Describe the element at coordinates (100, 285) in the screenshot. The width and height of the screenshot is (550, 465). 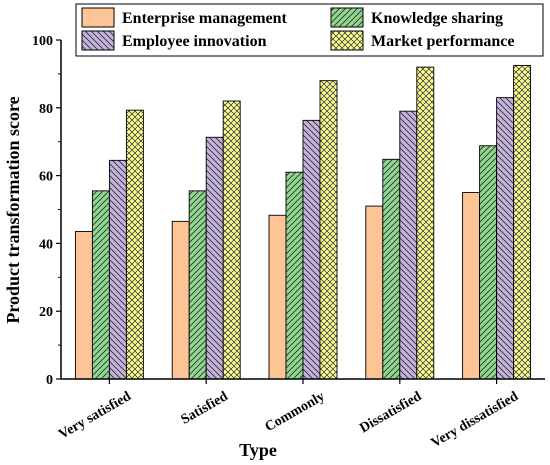
I see `bar-knowledge-sharing-very-satisfied` at that location.